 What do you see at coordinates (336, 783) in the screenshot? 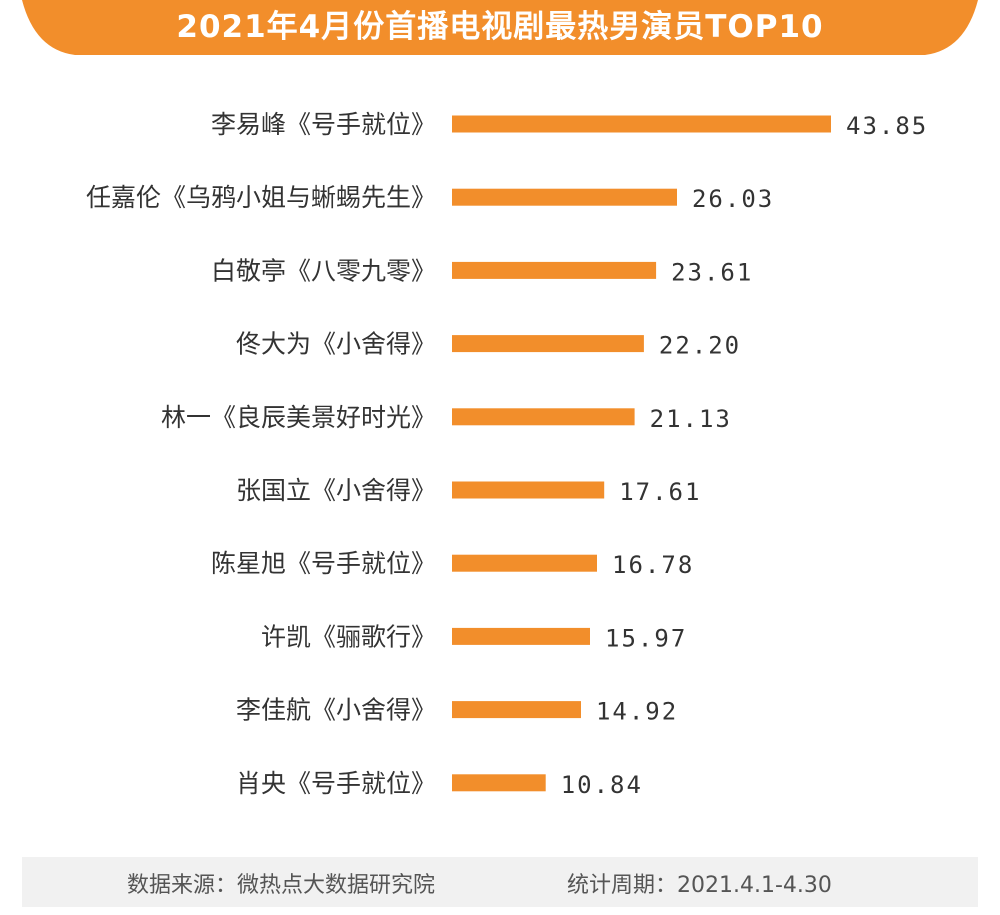
I see `category-label: 肖央《号手就位》` at bounding box center [336, 783].